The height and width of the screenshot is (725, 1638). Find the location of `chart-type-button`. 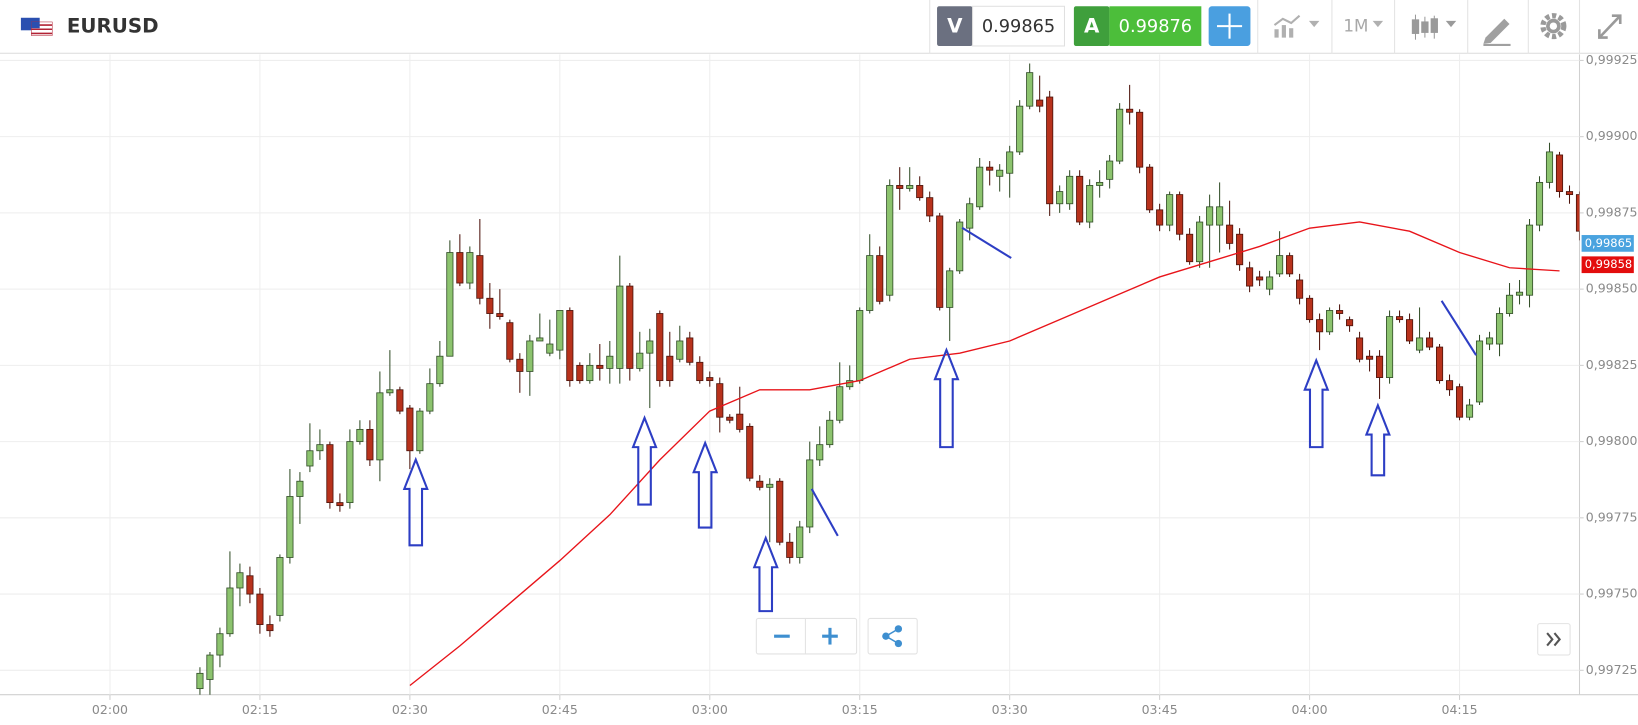

chart-type-button is located at coordinates (1434, 27).